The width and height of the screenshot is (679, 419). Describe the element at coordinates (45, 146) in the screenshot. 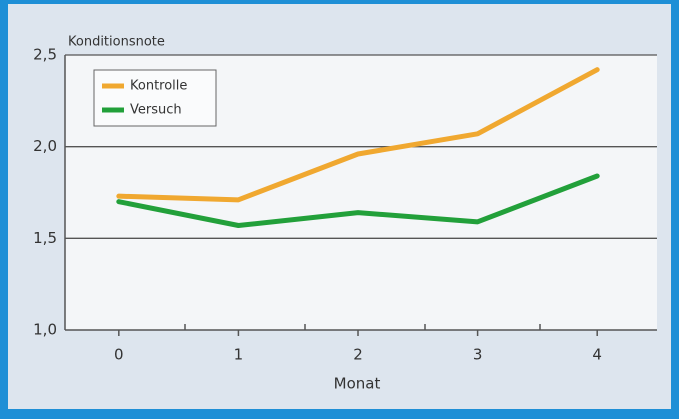

I see `y-tick-label: 2,0` at that location.